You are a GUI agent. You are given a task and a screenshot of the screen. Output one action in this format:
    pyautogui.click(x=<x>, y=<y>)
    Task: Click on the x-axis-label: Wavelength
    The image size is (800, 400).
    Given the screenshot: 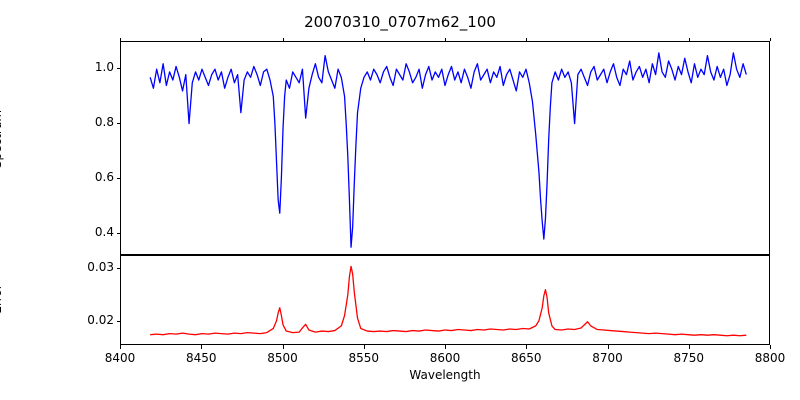 What is the action you would take?
    pyautogui.click(x=445, y=375)
    